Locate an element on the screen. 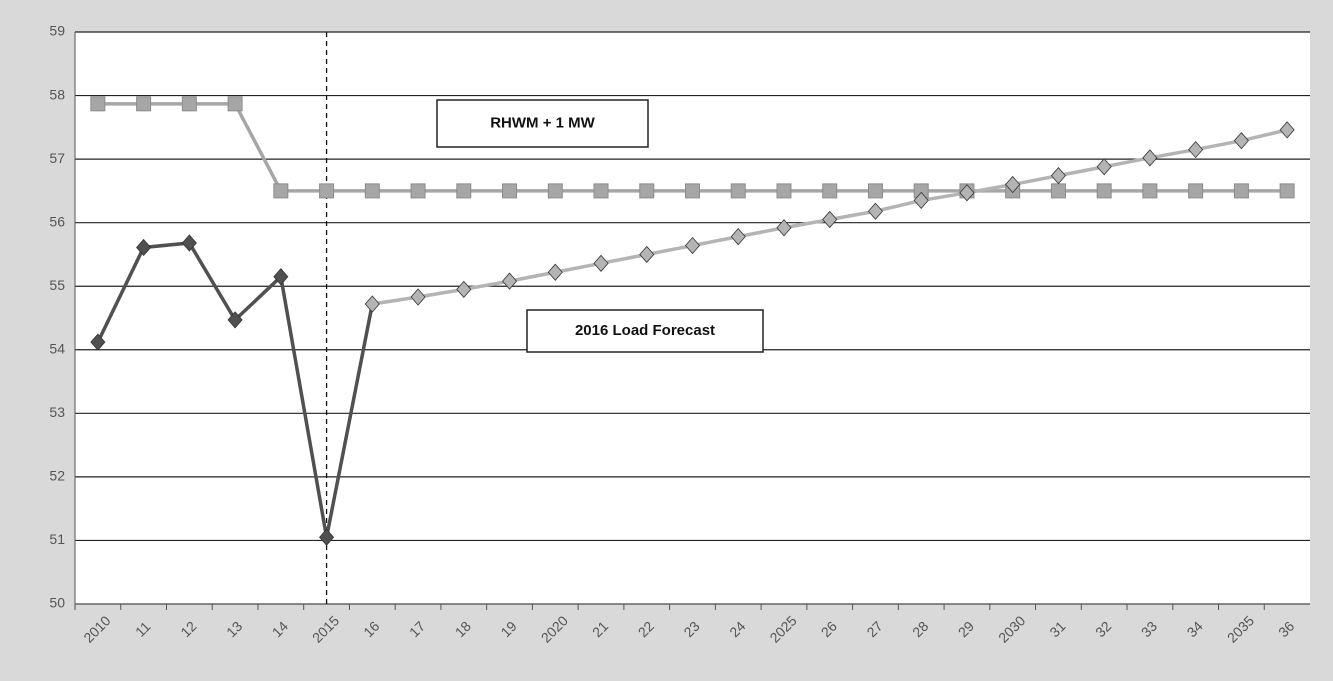 This screenshot has width=1333, height=681. y-tick-label: 56 is located at coordinates (57, 221).